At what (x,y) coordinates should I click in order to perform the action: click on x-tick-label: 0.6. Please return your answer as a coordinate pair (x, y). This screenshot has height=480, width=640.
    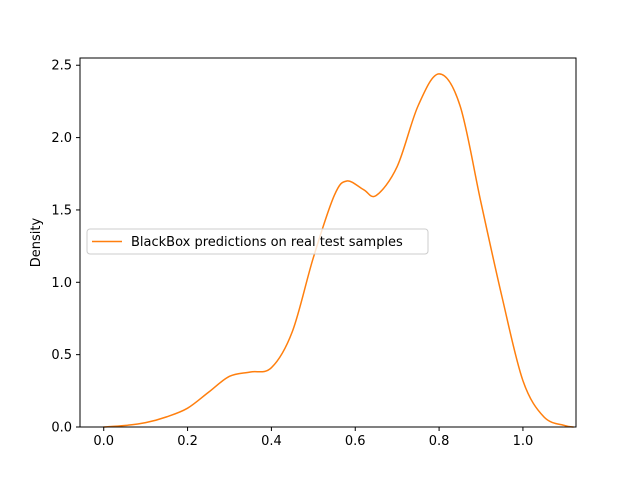
    Looking at the image, I should click on (355, 441).